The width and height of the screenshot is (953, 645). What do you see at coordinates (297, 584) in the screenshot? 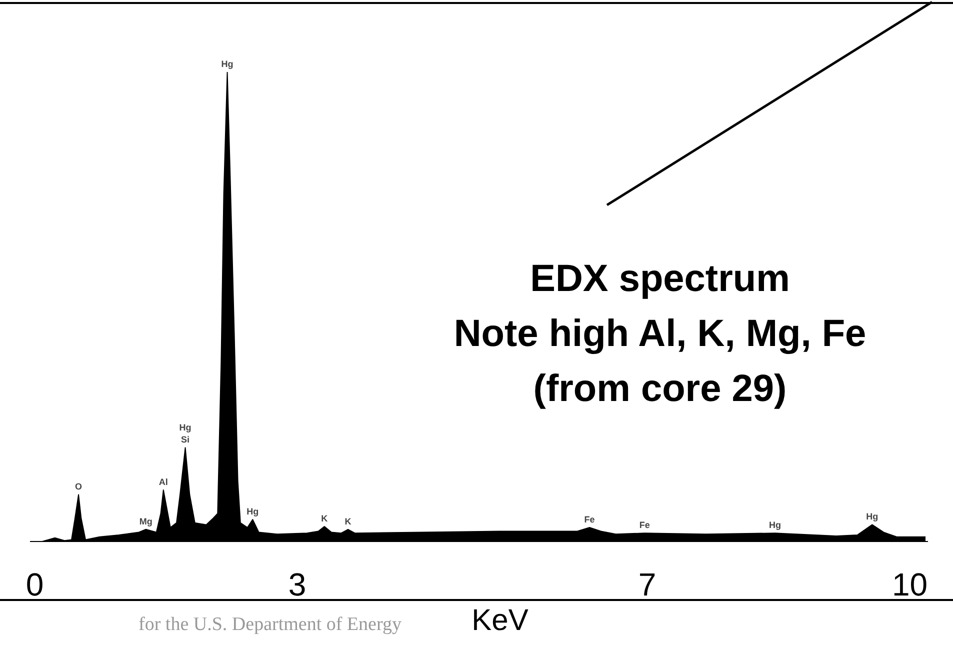
I see `x-tick-label: 3` at bounding box center [297, 584].